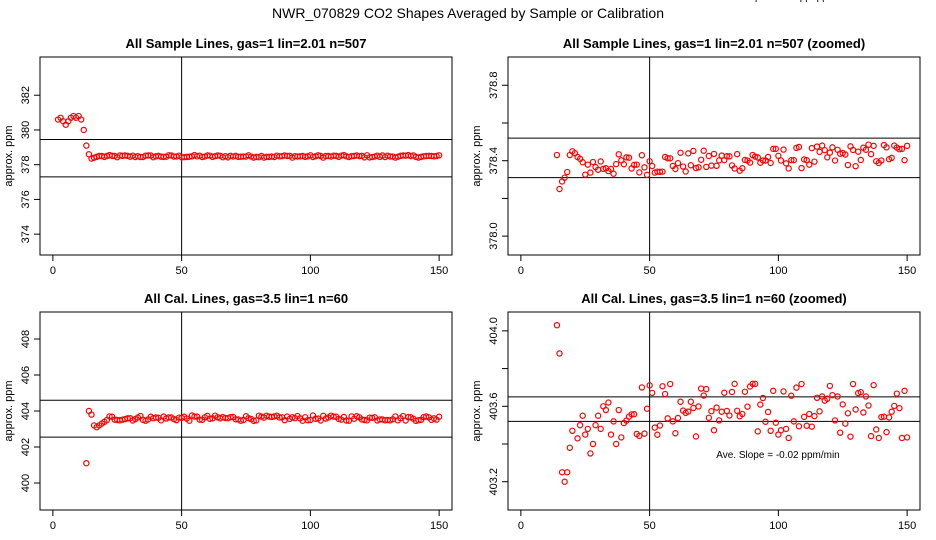 The height and width of the screenshot is (540, 936). Describe the element at coordinates (310, 526) in the screenshot. I see `x-tick-label: 100` at that location.